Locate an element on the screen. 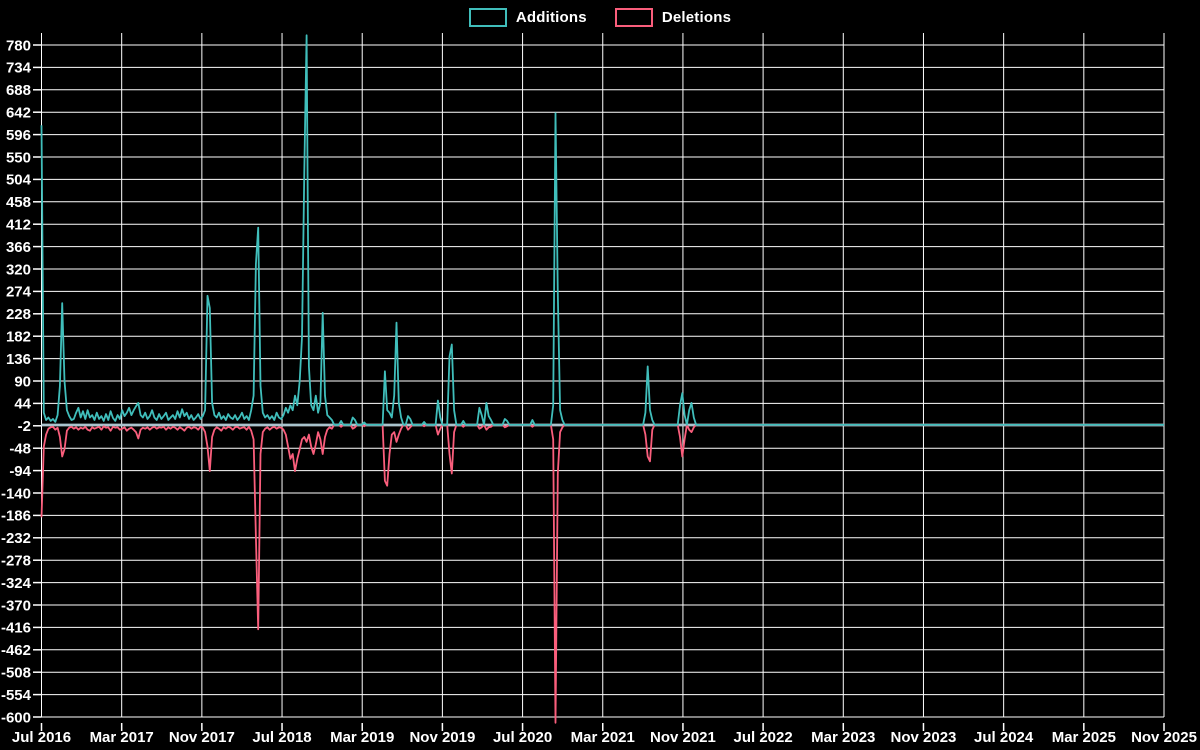 The image size is (1200, 750). x-tick-label: Jul 2016 is located at coordinates (41, 737).